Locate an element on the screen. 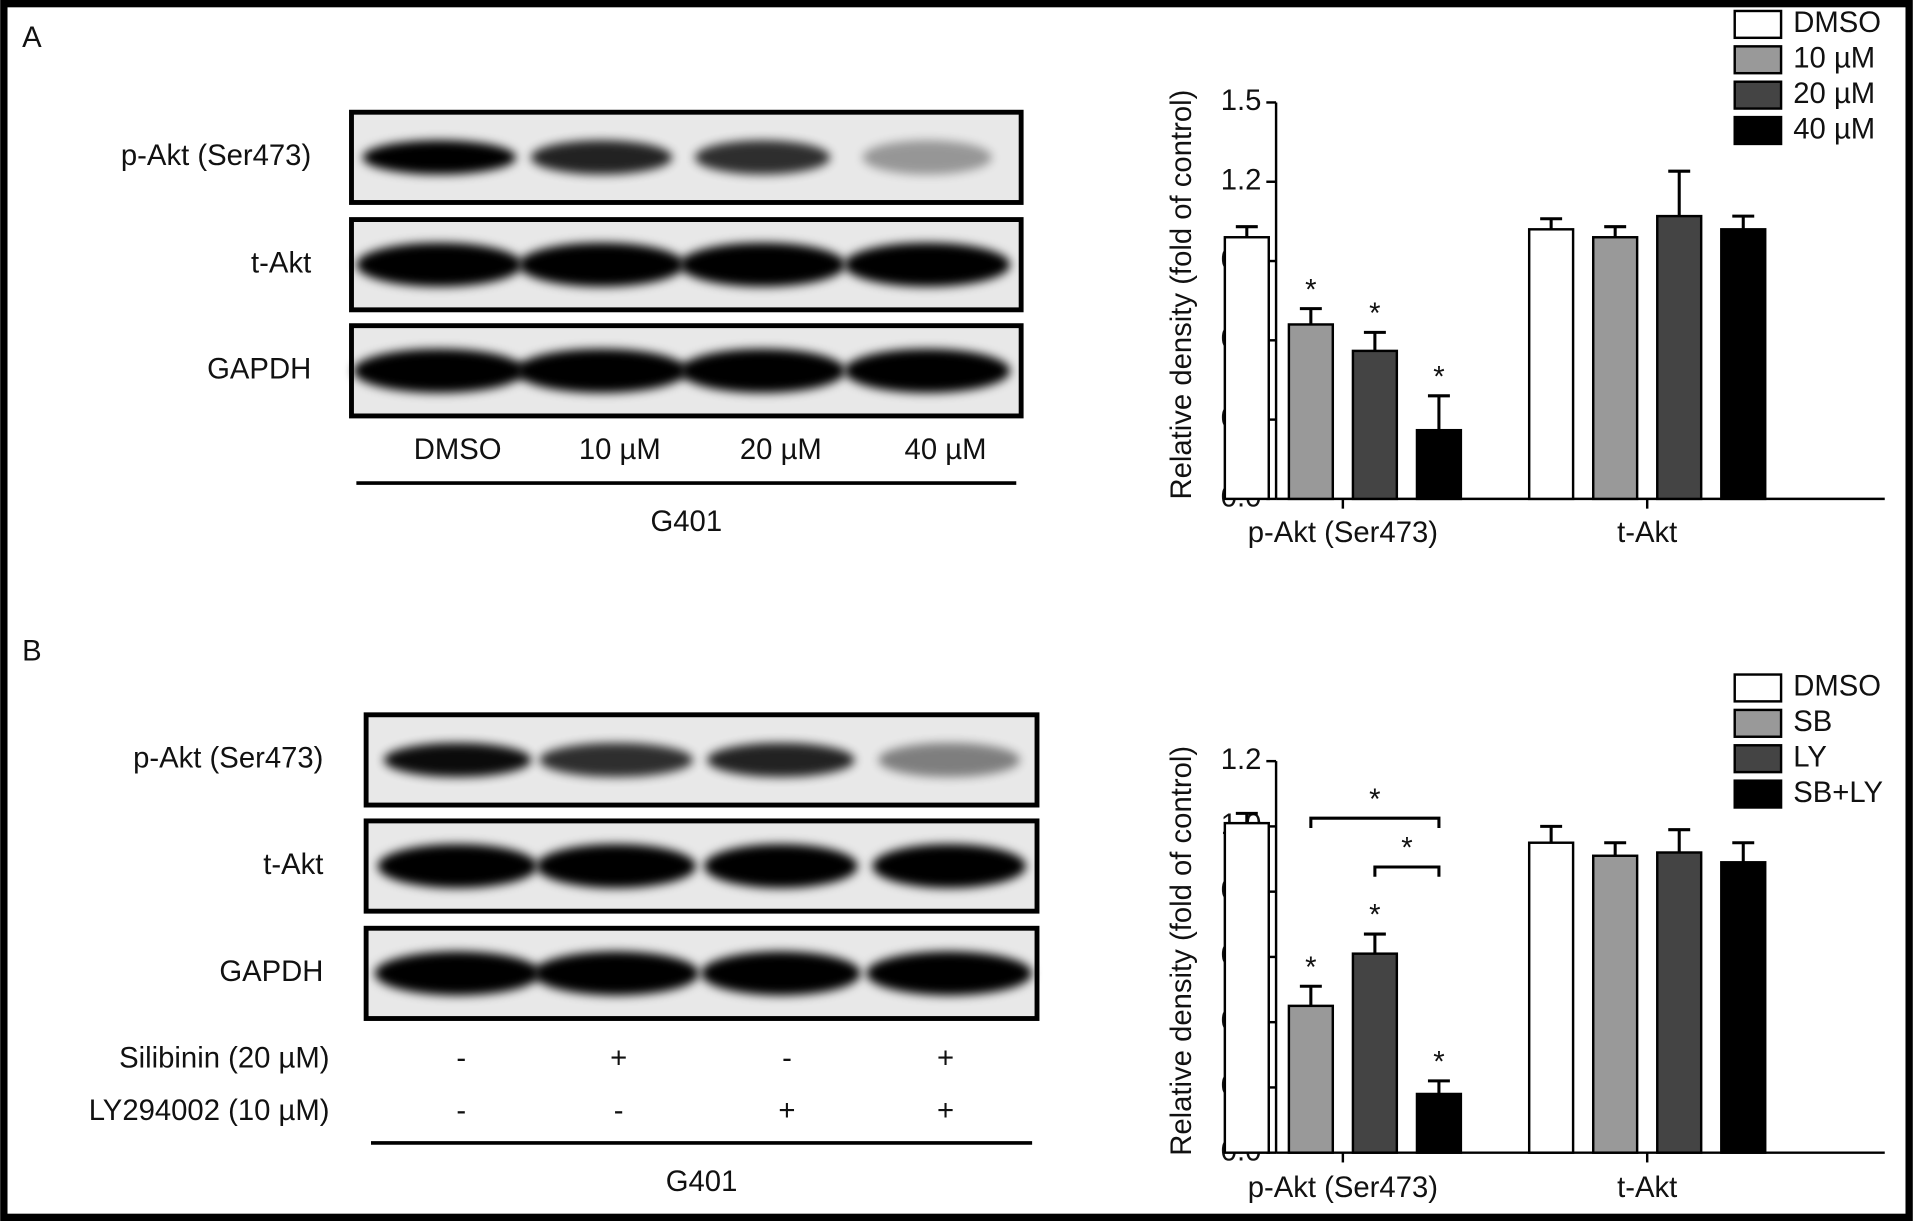 This screenshot has height=1221, width=1913. lane-label: 40 µM is located at coordinates (946, 450).